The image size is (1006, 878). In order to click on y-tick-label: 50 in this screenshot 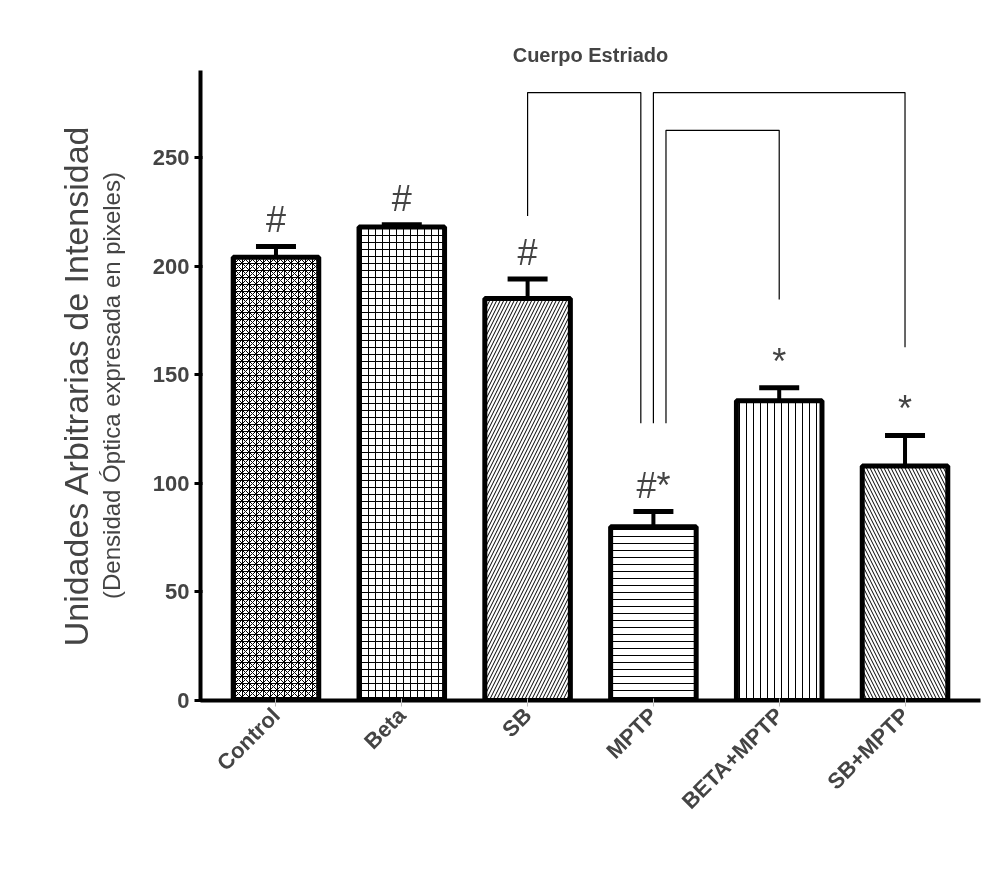, I will do `click(177, 592)`.